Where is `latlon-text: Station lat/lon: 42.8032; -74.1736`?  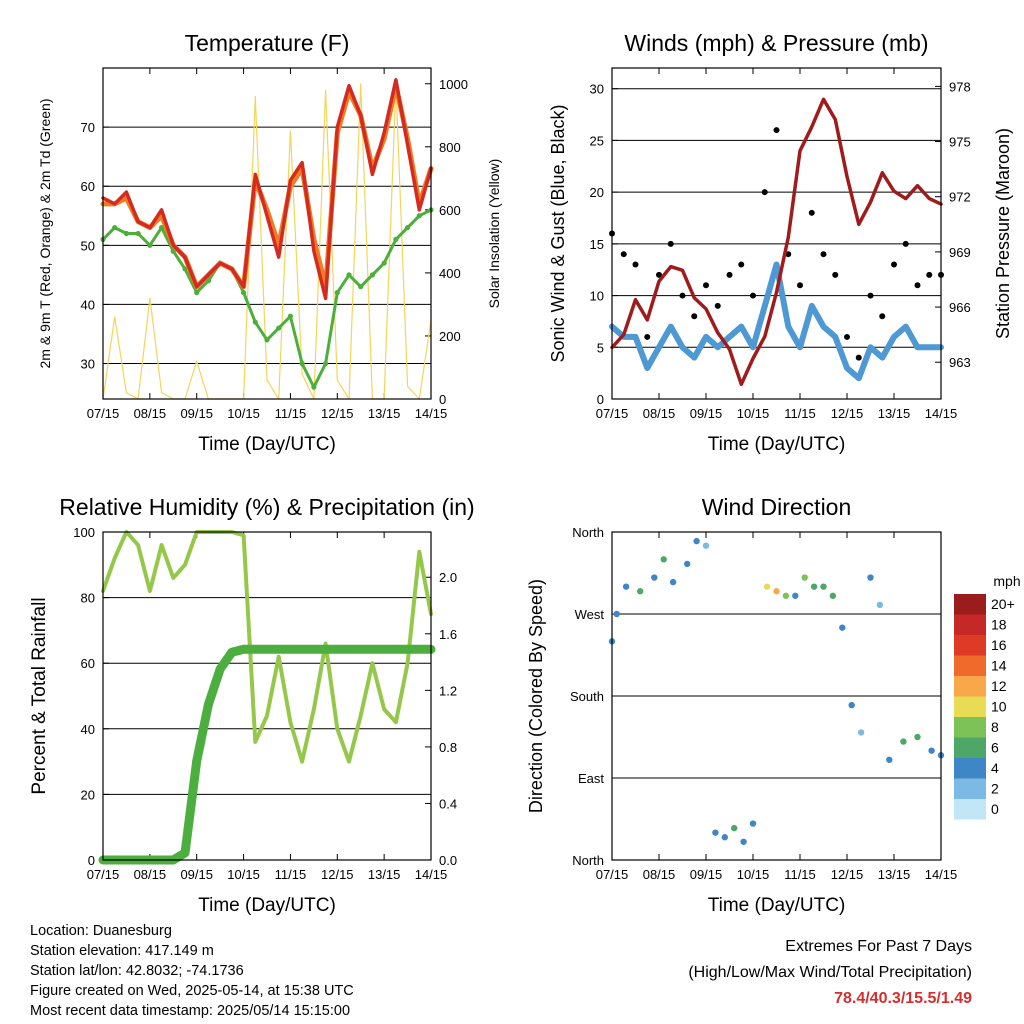
latlon-text: Station lat/lon: 42.8032; -74.1736 is located at coordinates (137, 971).